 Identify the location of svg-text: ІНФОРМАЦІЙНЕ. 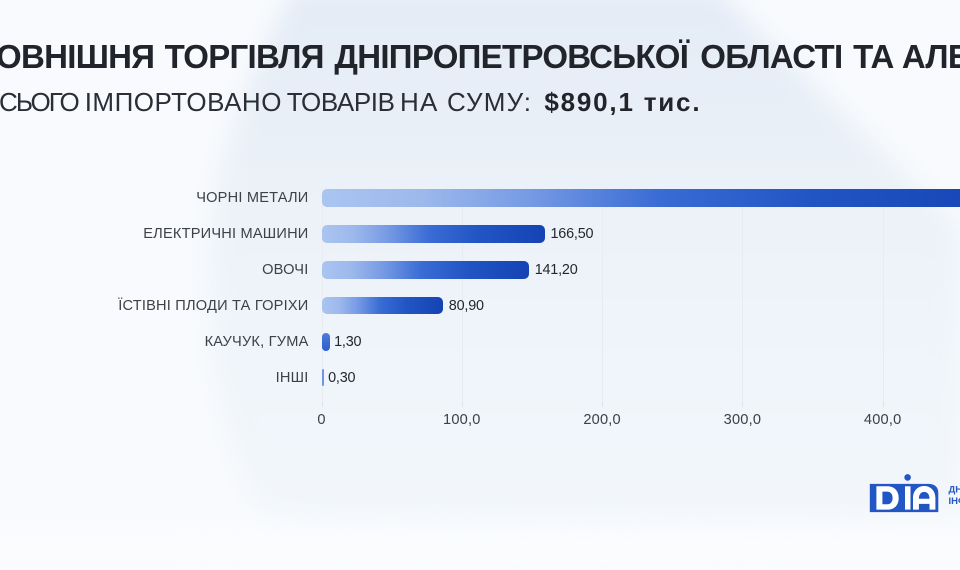
(954, 501).